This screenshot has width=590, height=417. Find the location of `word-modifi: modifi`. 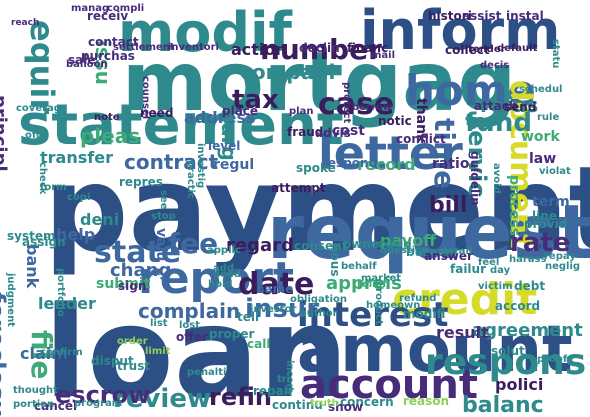

word-modifi: modifi is located at coordinates (424, 314).